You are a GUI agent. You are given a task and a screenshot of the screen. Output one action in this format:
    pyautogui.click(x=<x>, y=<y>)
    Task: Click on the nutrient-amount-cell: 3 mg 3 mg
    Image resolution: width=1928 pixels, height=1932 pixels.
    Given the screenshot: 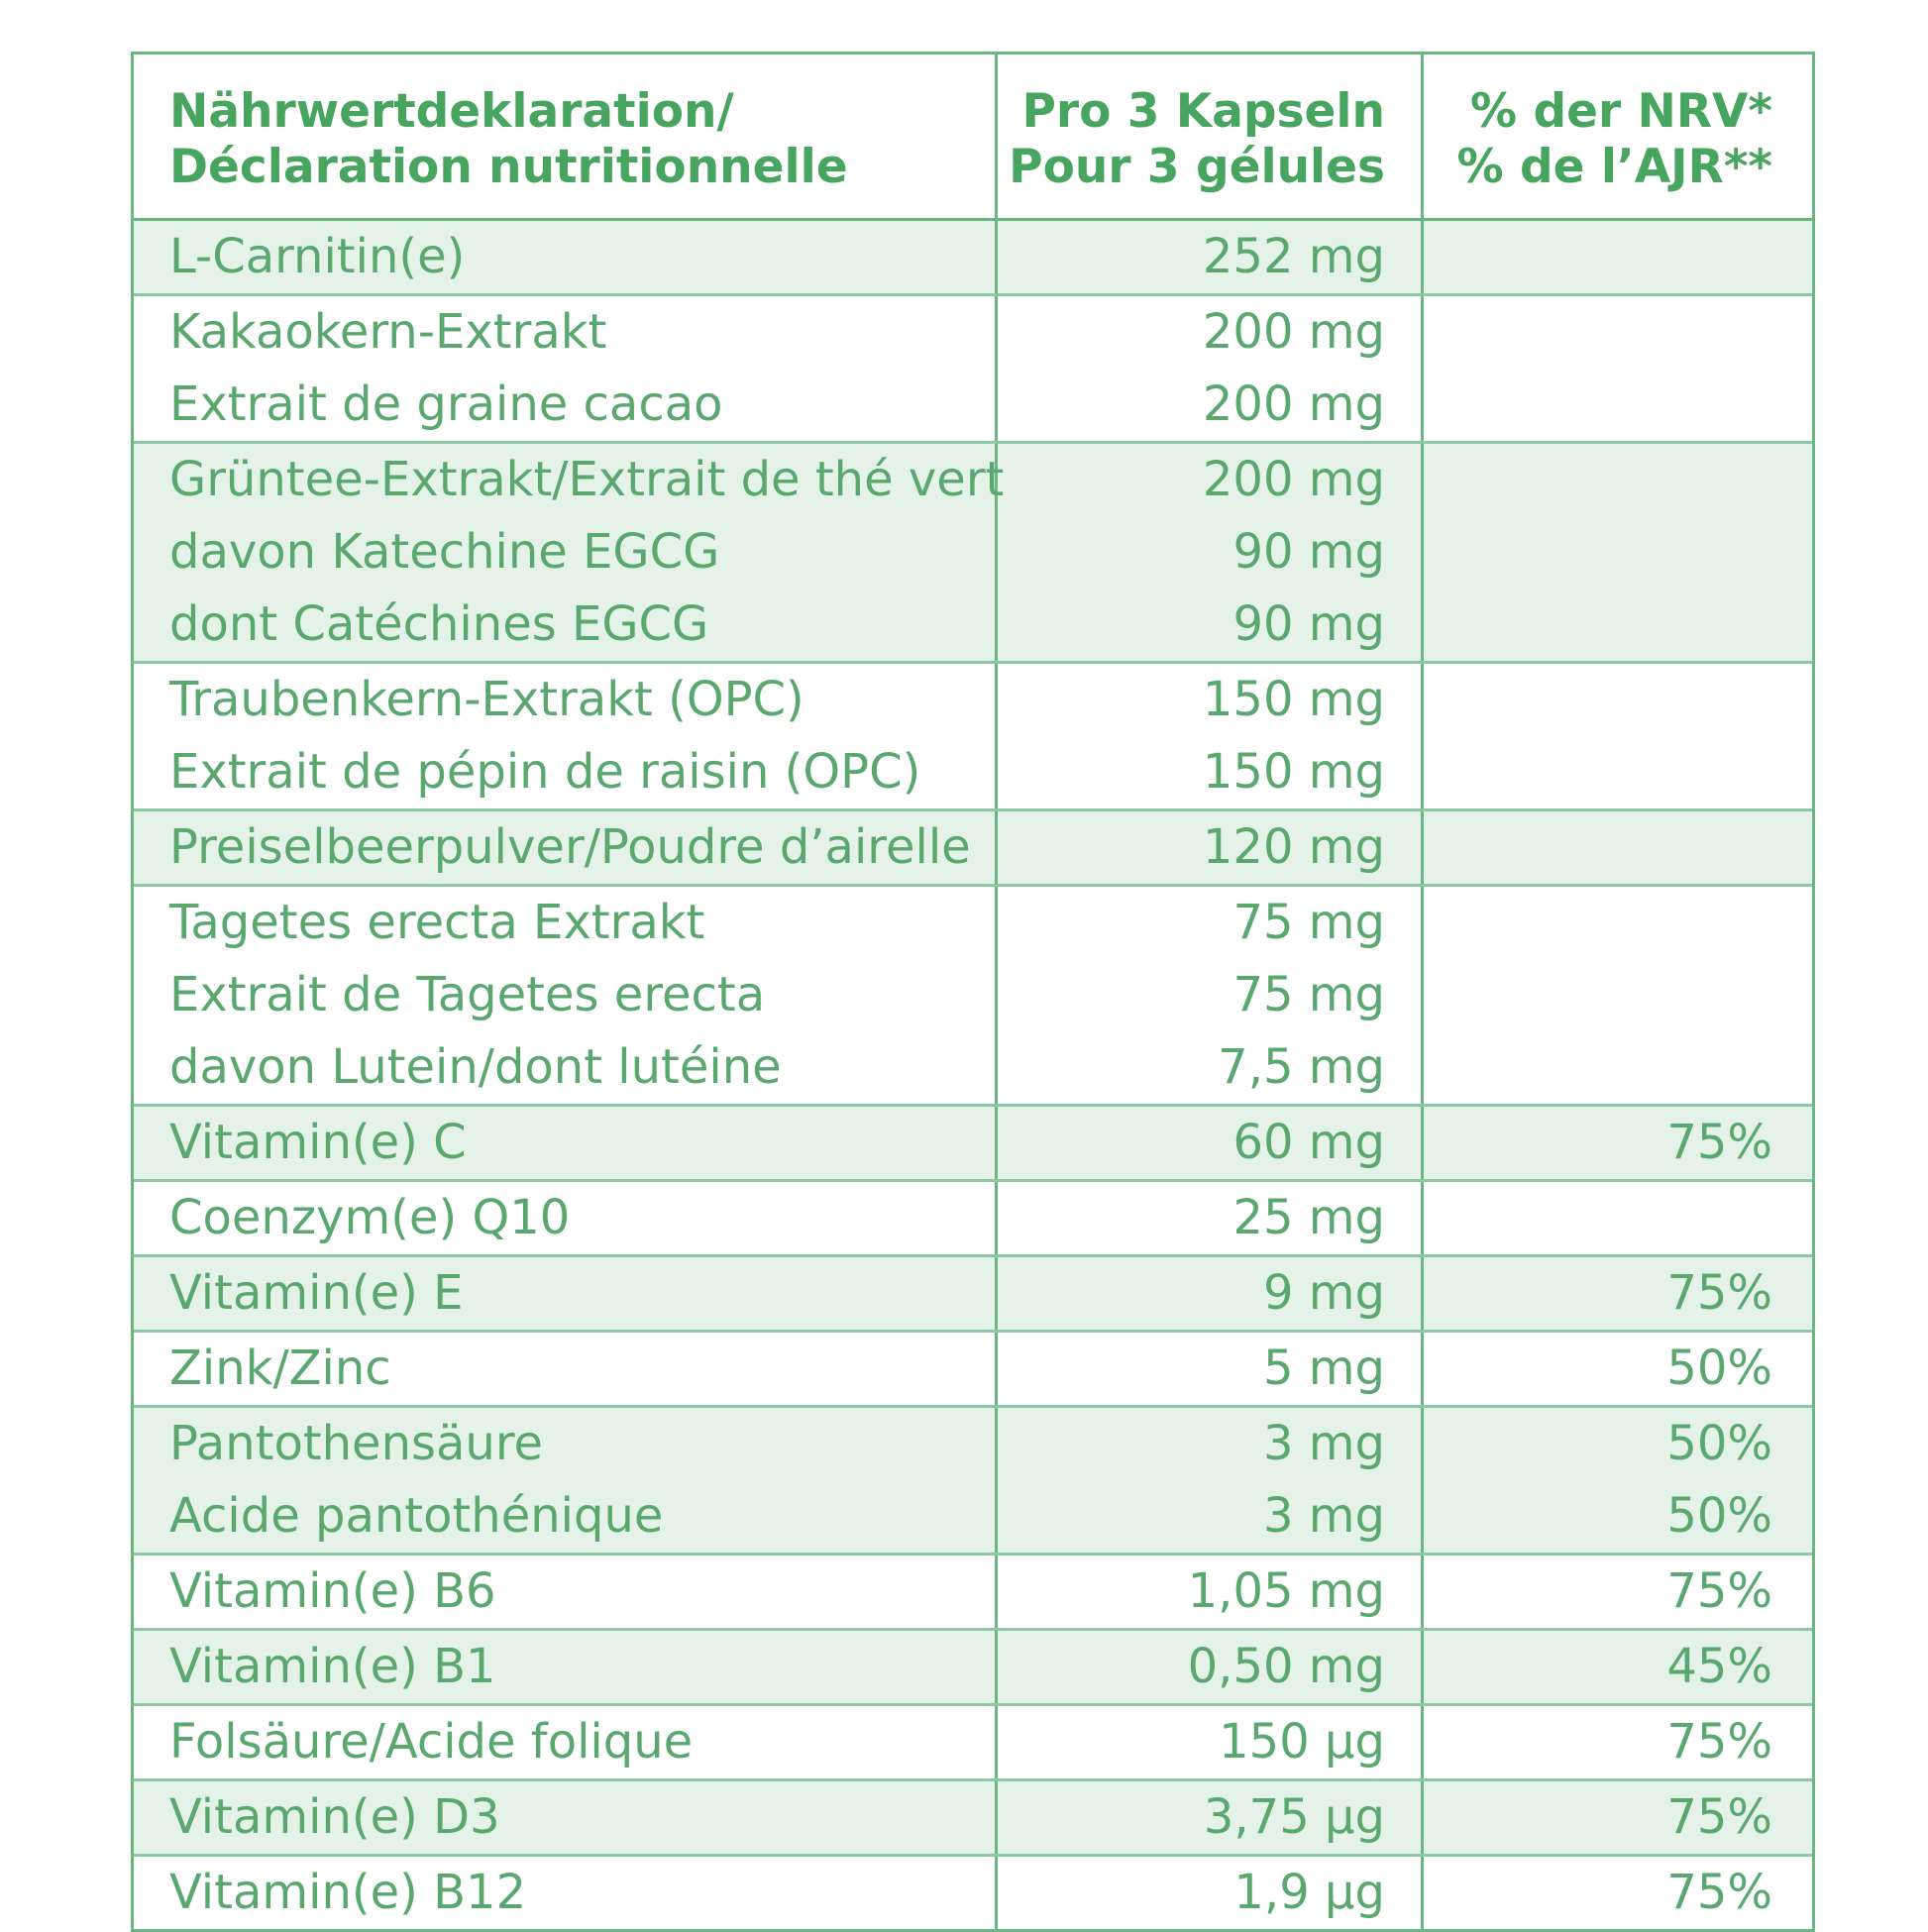 What is the action you would take?
    pyautogui.click(x=1211, y=1481)
    